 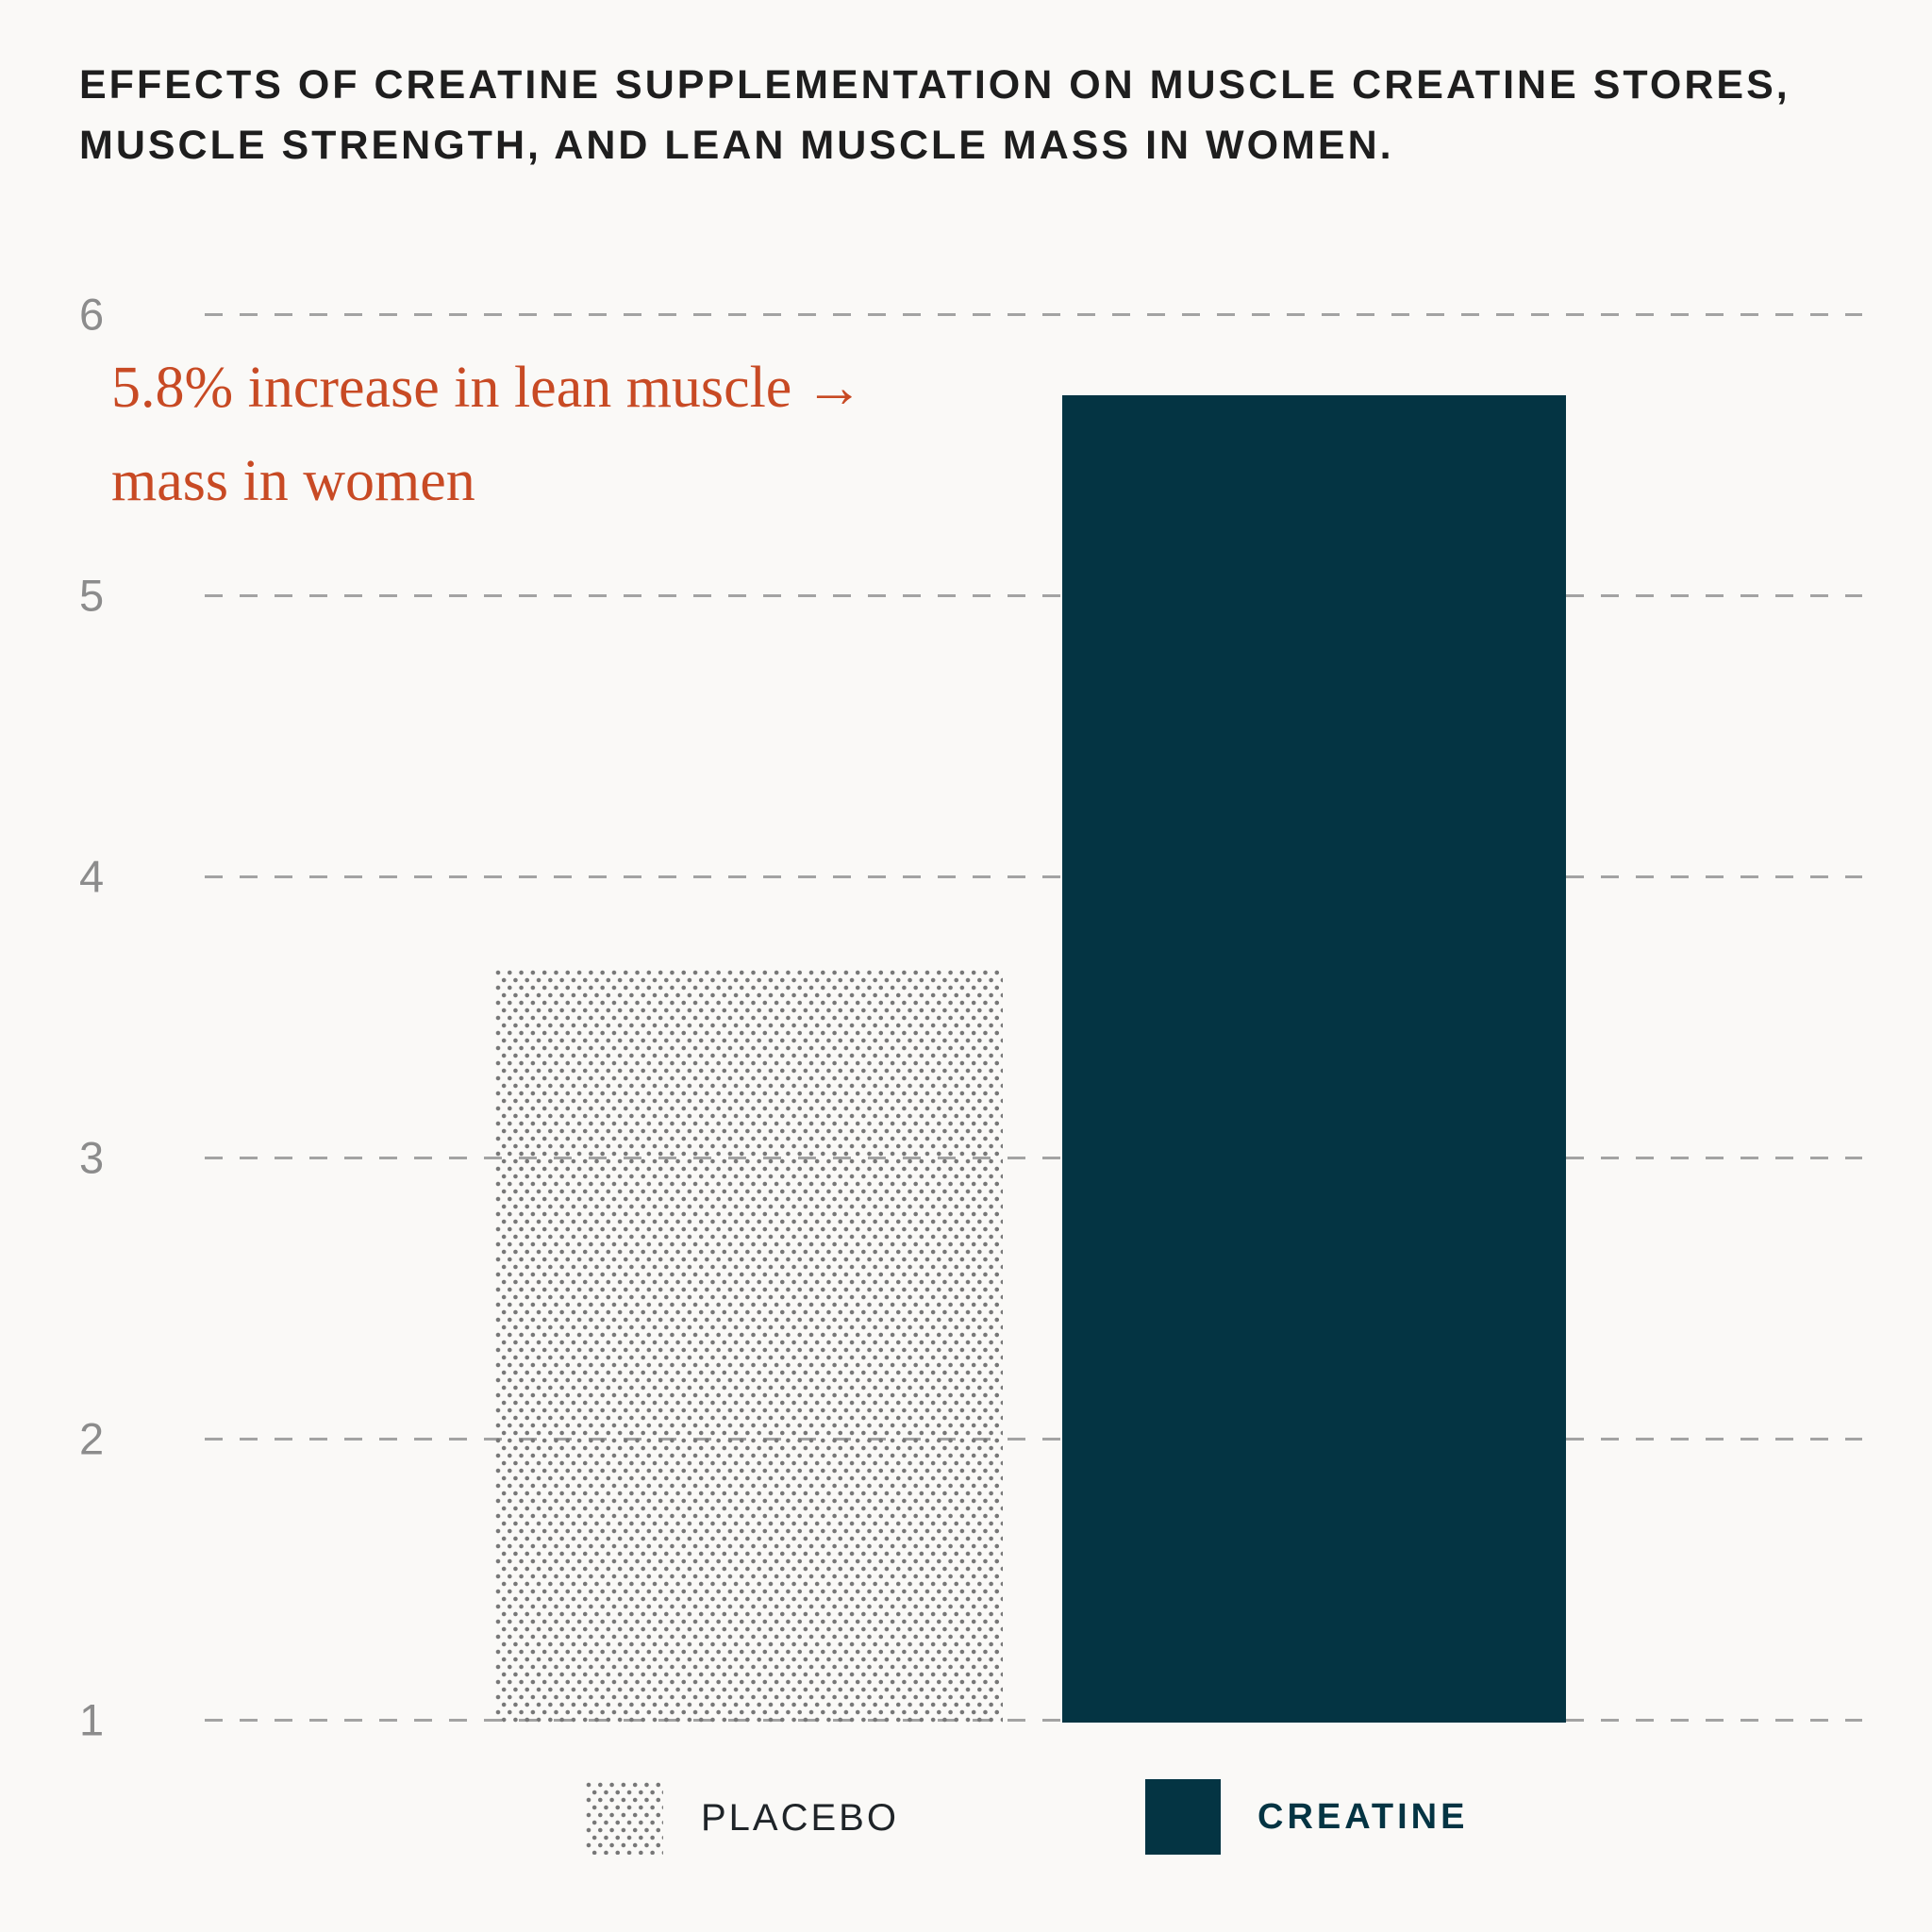 What do you see at coordinates (1363, 1817) in the screenshot?
I see `creatine-legend-label: CREATINE` at bounding box center [1363, 1817].